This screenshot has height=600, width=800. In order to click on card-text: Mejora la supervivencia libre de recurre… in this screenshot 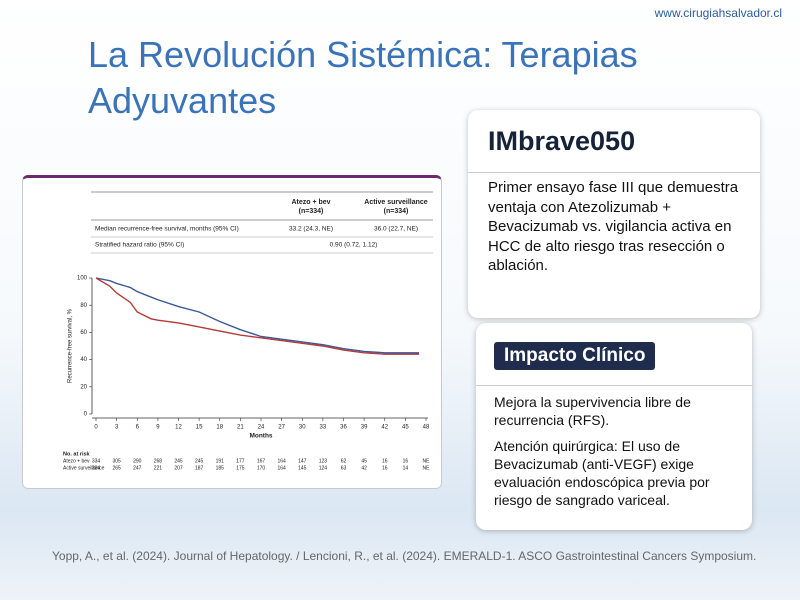, I will do `click(592, 411)`.